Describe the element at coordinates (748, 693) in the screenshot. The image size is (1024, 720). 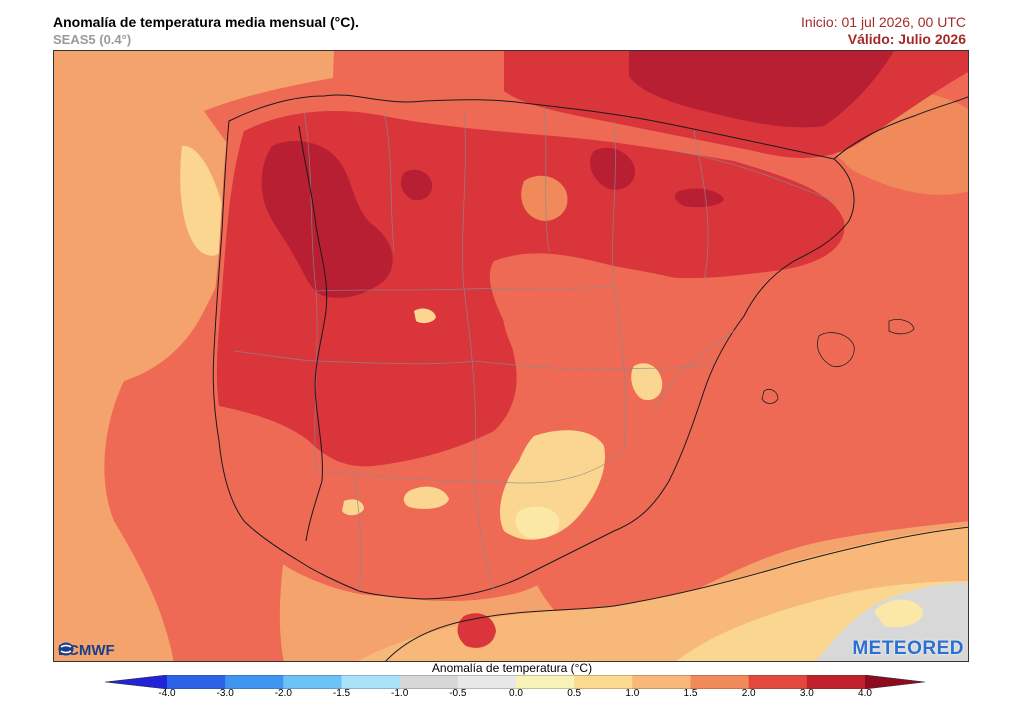
I see `colorbar-tick-label: 2.0` at that location.